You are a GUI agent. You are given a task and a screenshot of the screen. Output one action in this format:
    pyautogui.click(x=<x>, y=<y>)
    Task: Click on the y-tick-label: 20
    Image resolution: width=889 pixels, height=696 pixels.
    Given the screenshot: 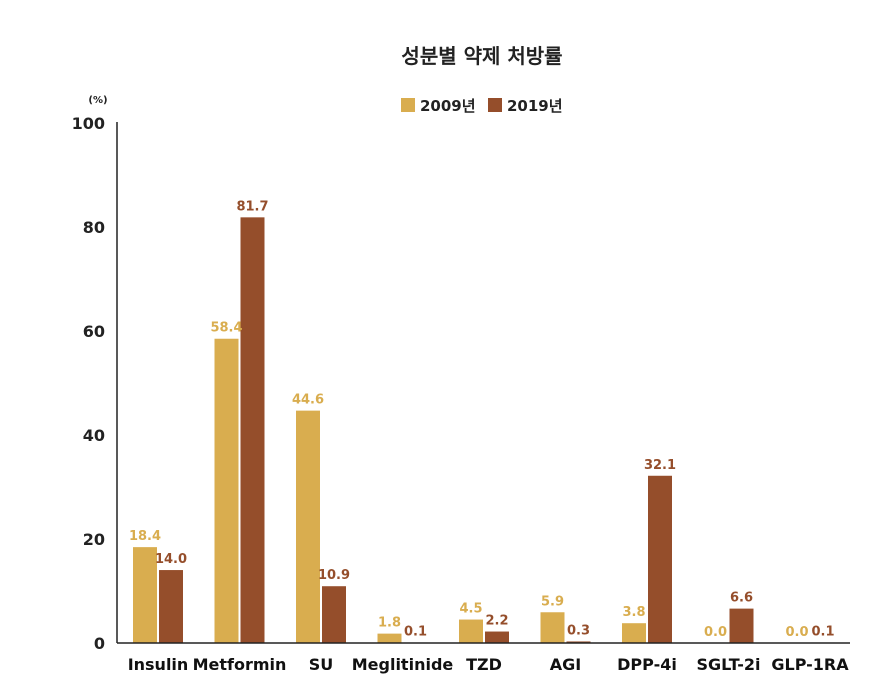 What is the action you would take?
    pyautogui.click(x=94, y=539)
    